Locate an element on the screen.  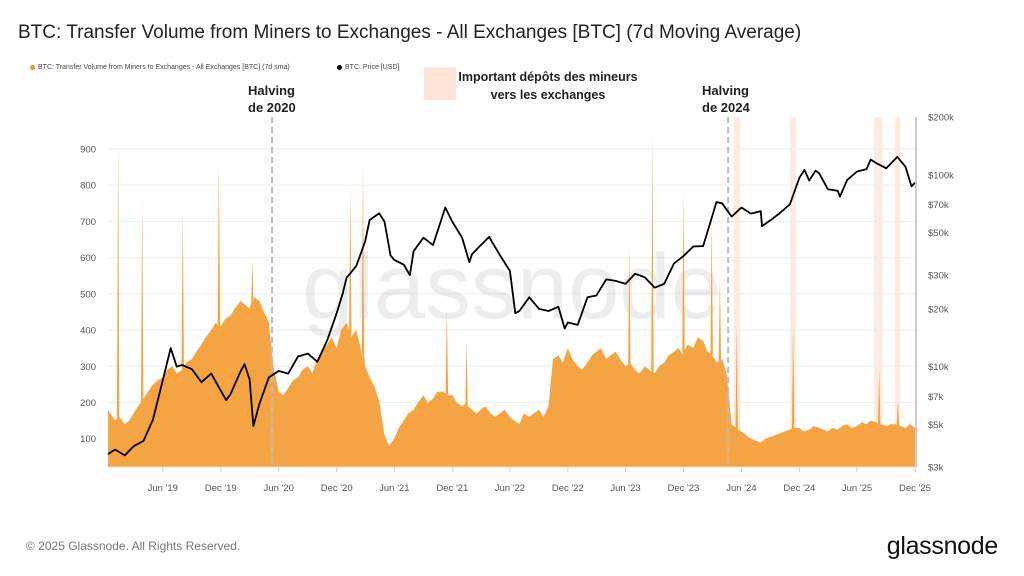
halving-2020-line2: de 2020 is located at coordinates (272, 107).